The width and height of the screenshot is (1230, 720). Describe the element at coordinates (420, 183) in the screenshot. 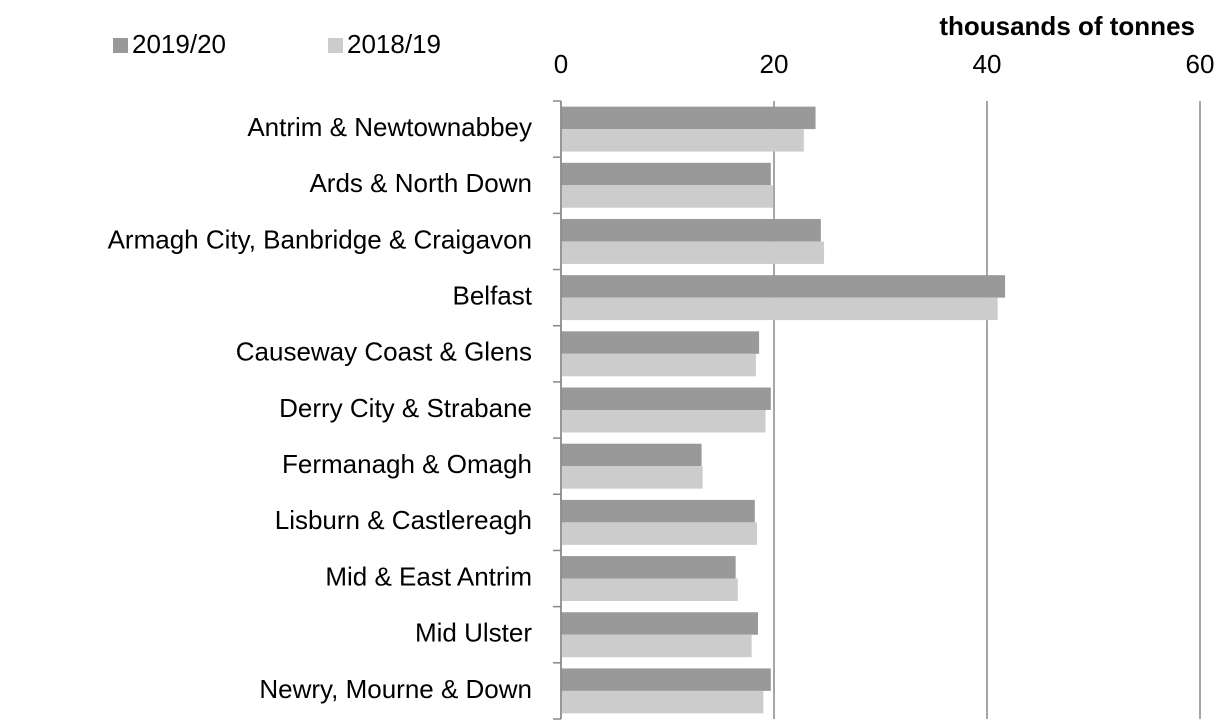

I see `y-tick-label: Ards & North Down` at that location.